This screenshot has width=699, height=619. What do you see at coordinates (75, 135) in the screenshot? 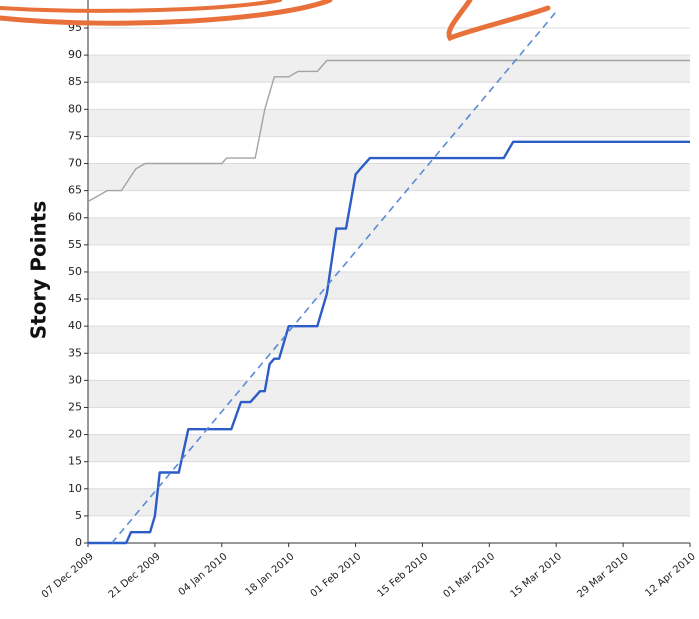
I see `y-tick-label: 75` at bounding box center [75, 135].